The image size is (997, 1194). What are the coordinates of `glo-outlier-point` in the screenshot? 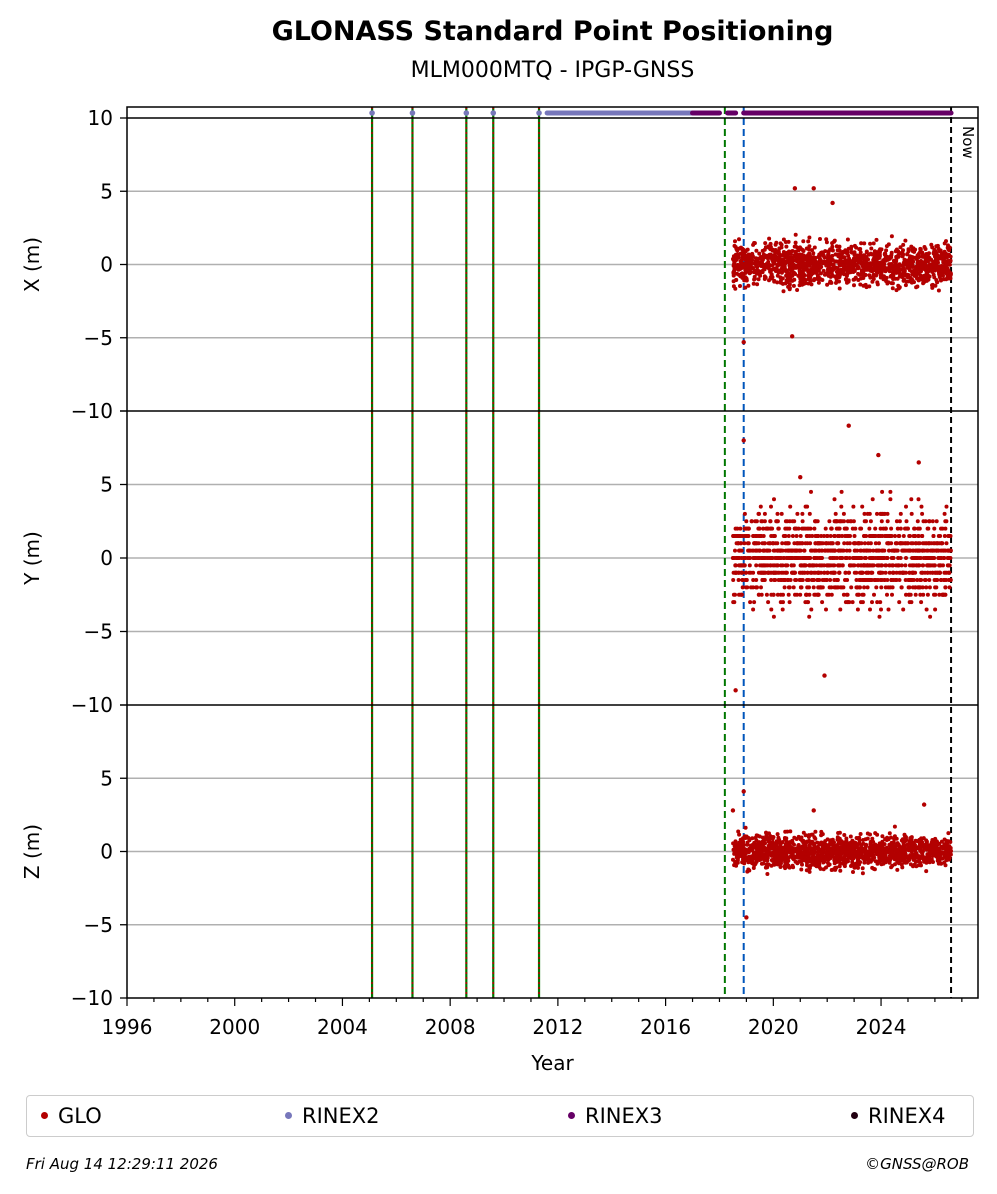 It's located at (795, 188).